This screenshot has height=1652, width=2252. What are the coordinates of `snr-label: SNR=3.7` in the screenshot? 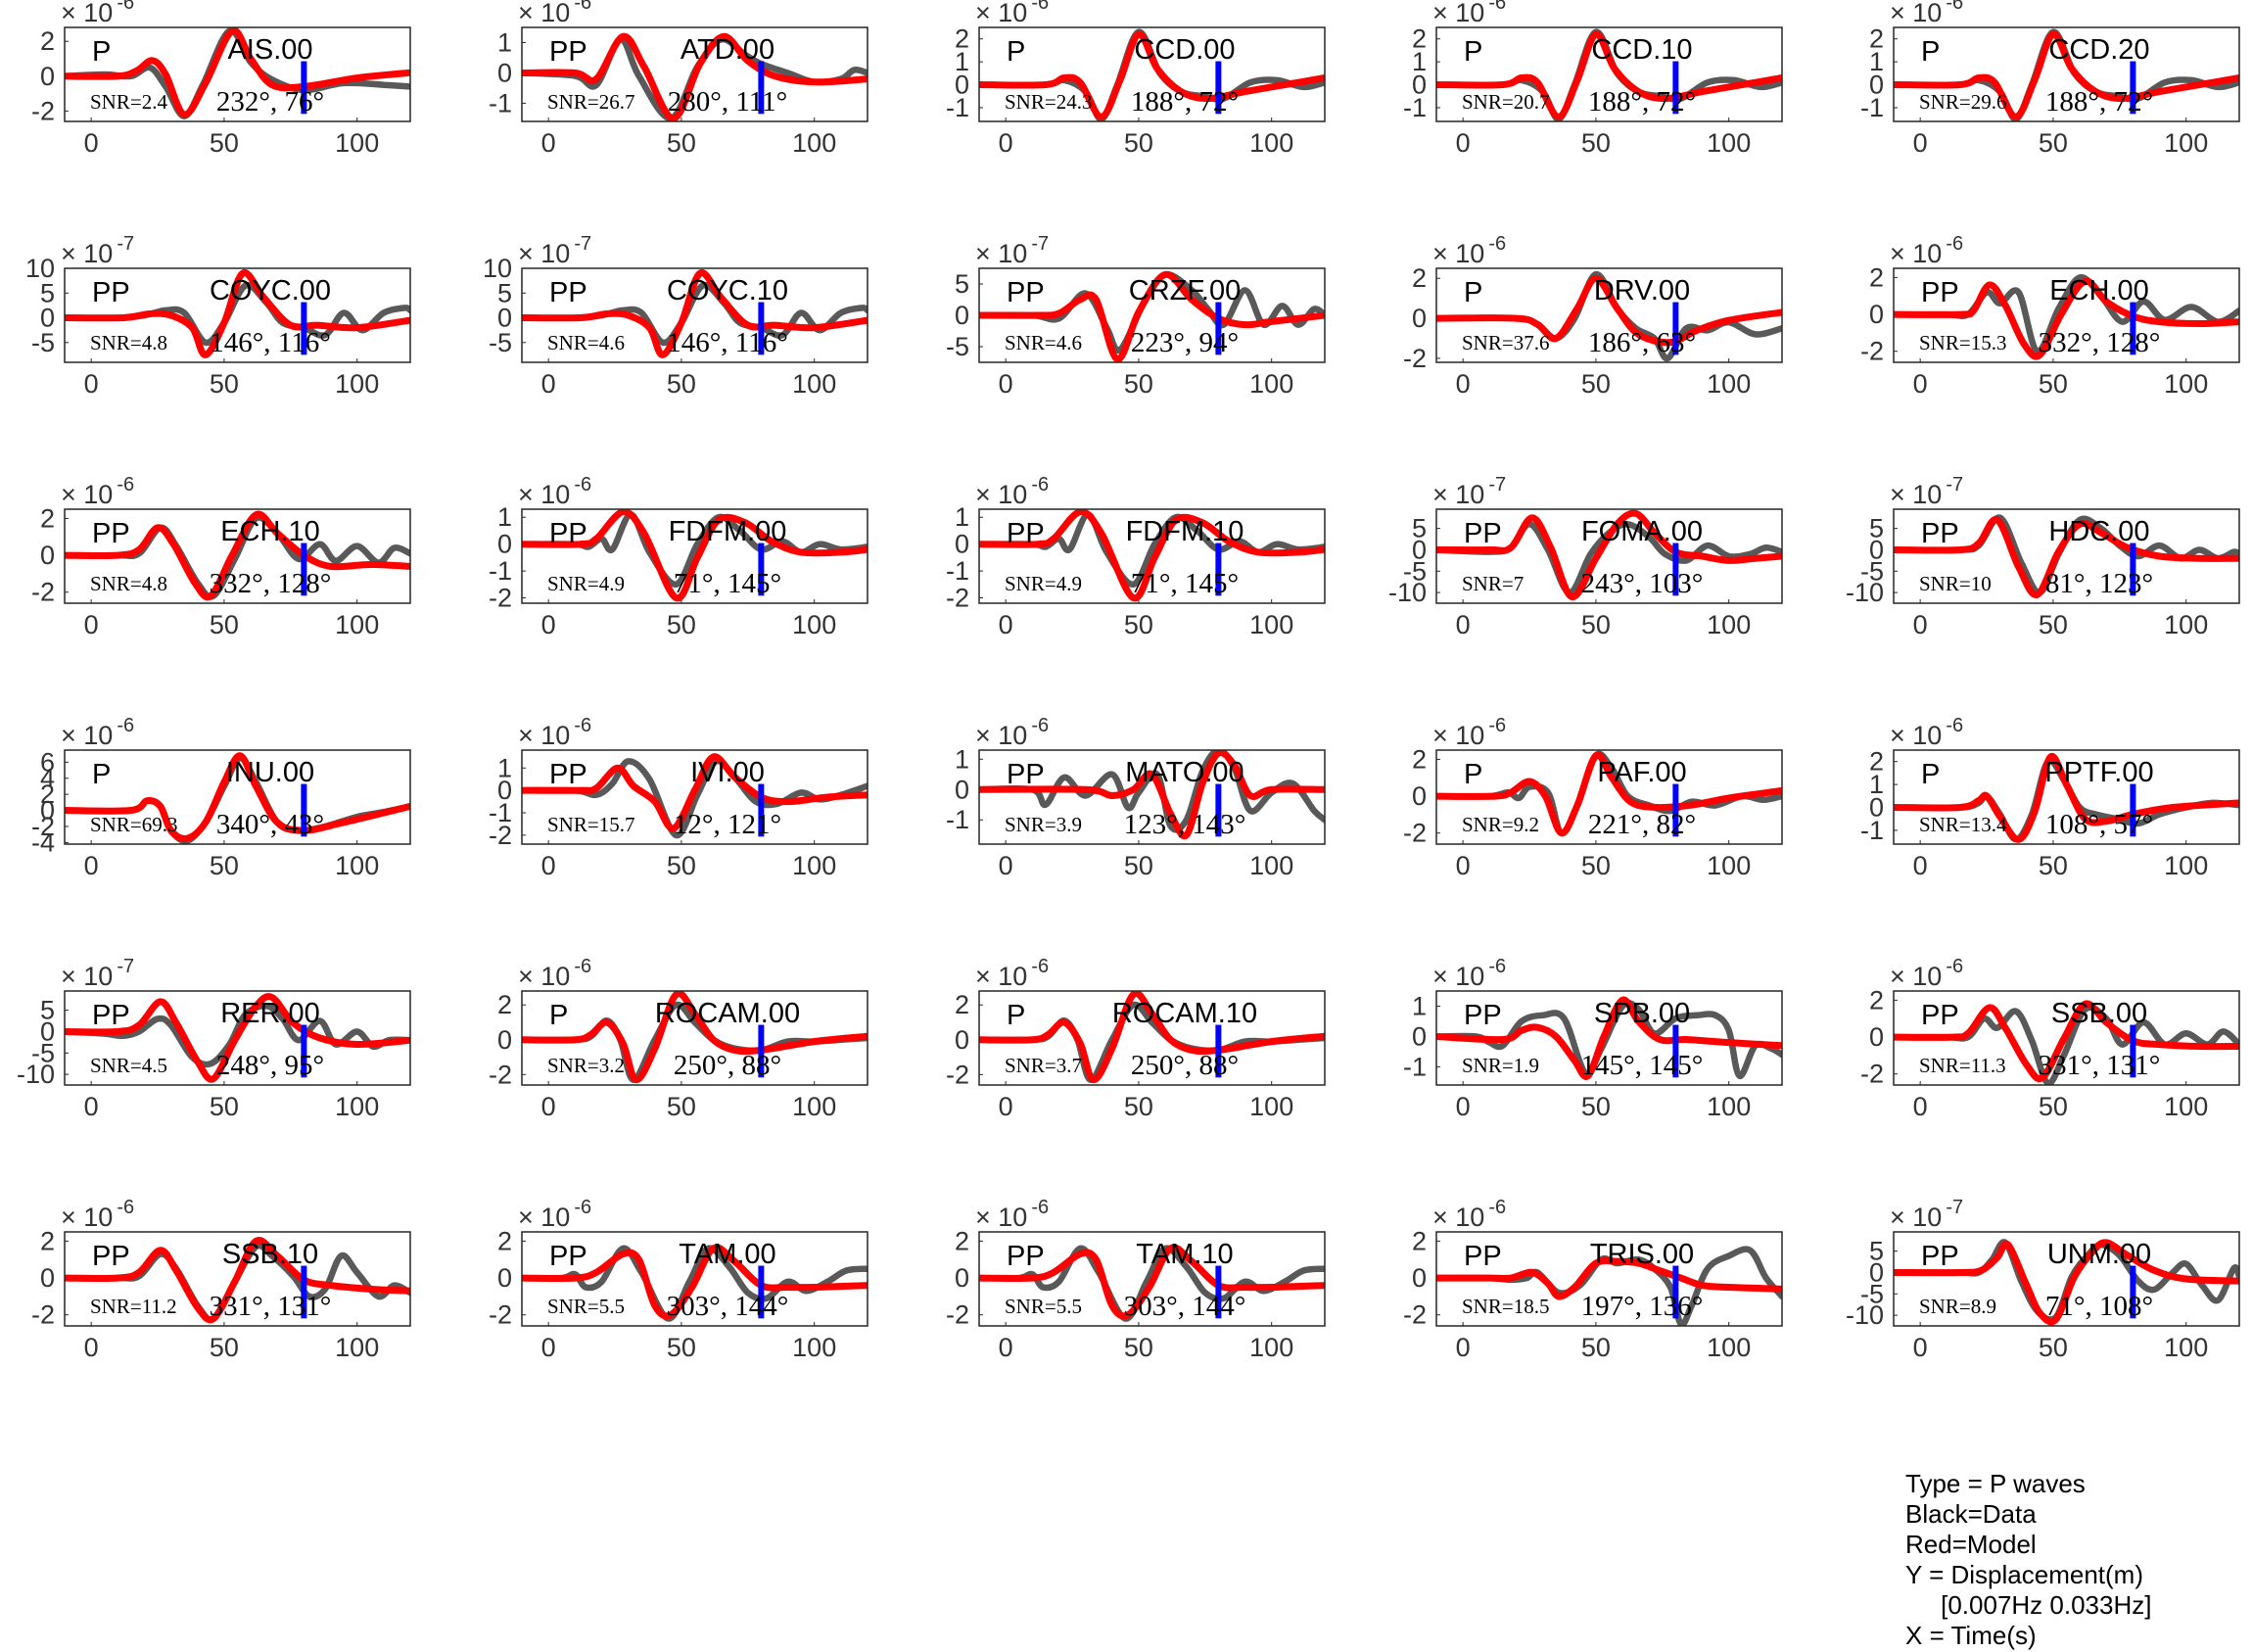 It's located at (1043, 1065).